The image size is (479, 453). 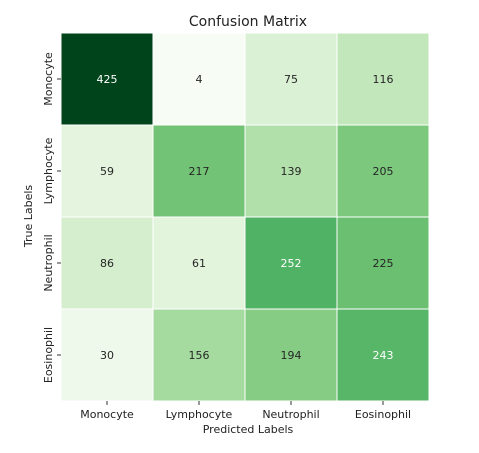 I want to click on y-axis-ticks: Monocyte Lymphocyte Neutrophil Eosinophil, so click(x=51, y=217).